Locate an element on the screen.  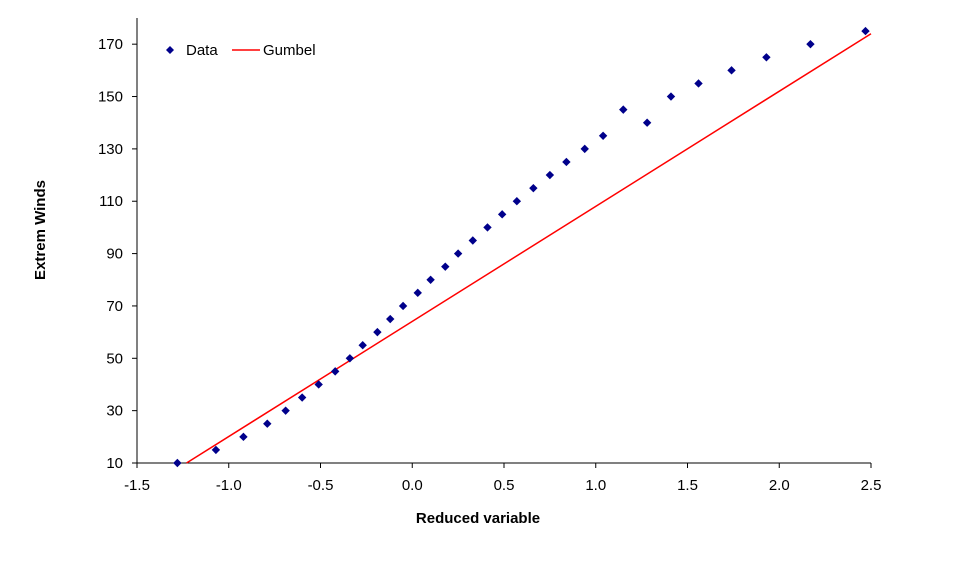
y-tick-label: 90 is located at coordinates (114, 254).